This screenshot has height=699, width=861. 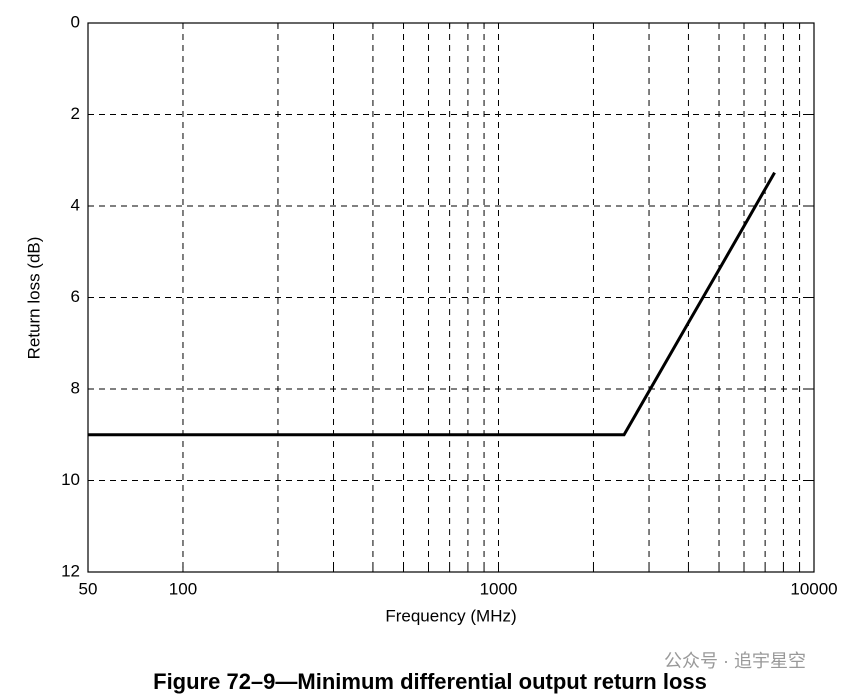 I want to click on x-tick-label: 100, so click(x=183, y=588).